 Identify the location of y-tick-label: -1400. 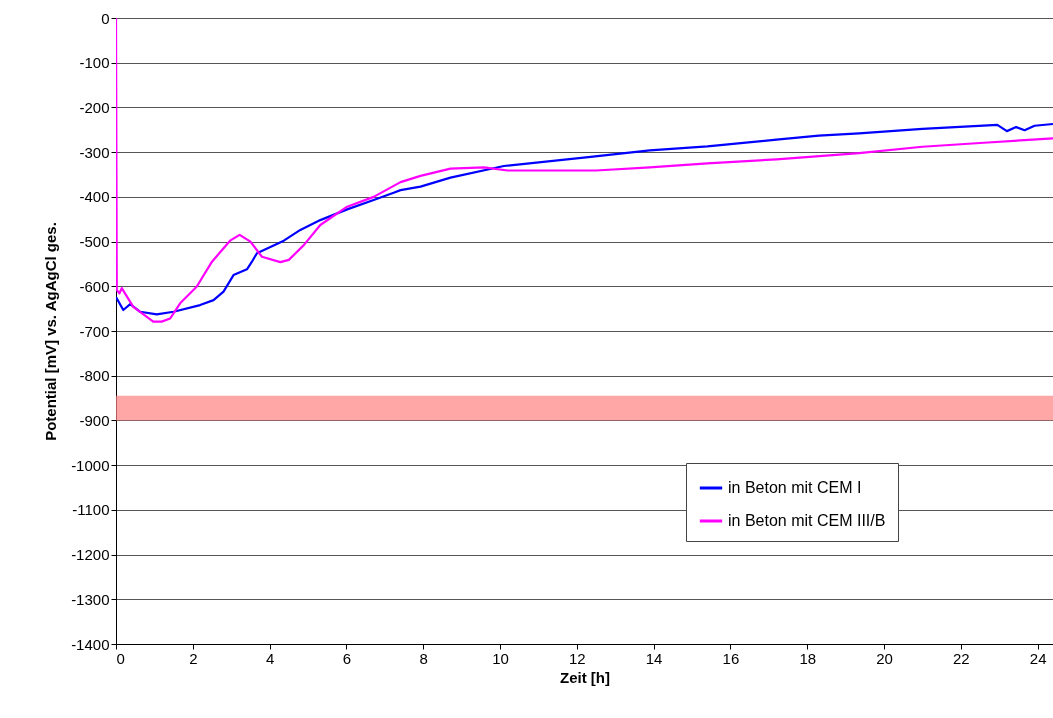
(90, 644).